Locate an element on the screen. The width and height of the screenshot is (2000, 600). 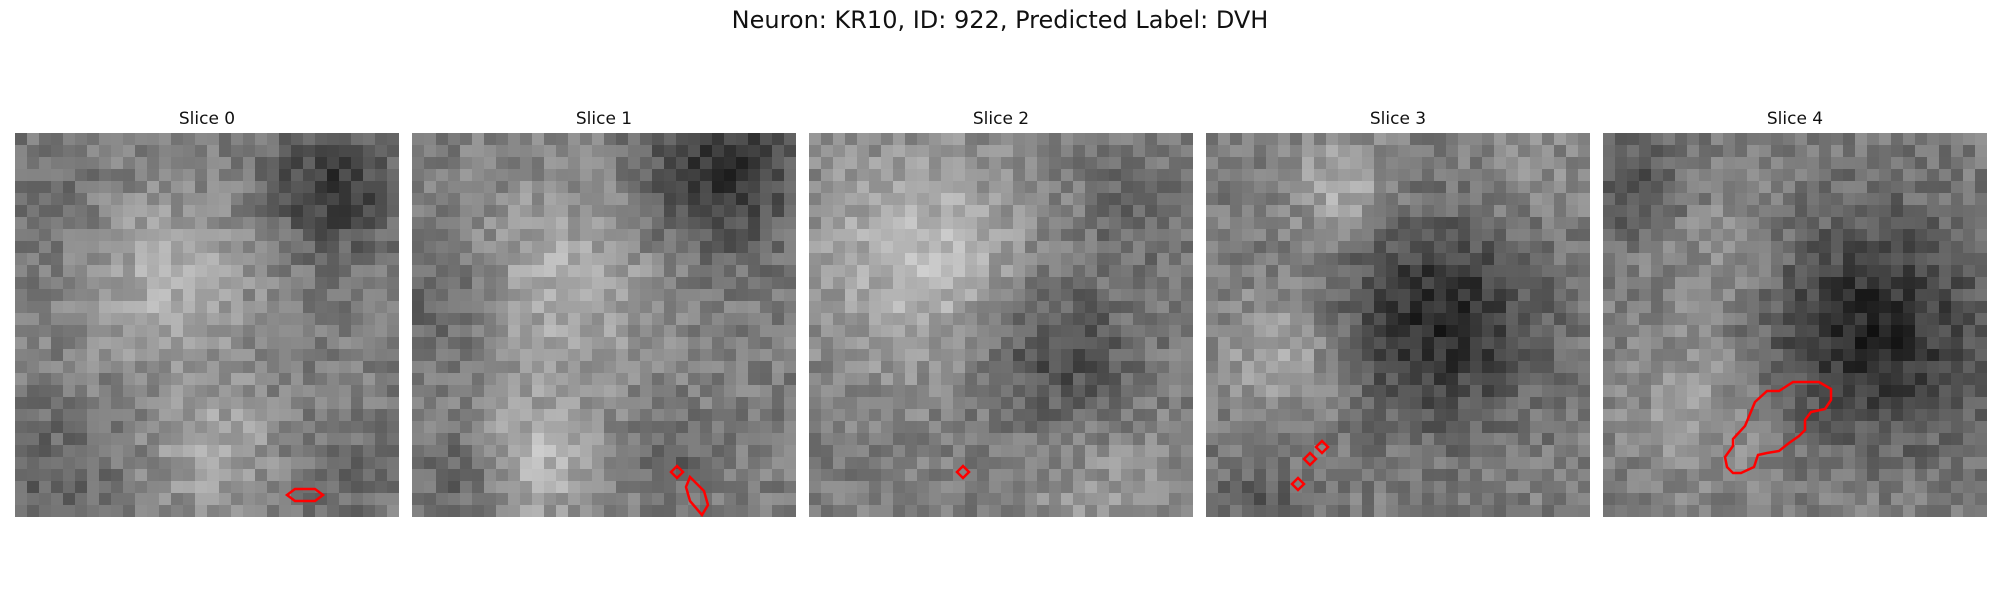
panel-title-slice-3: Slice 3 is located at coordinates (1398, 119).